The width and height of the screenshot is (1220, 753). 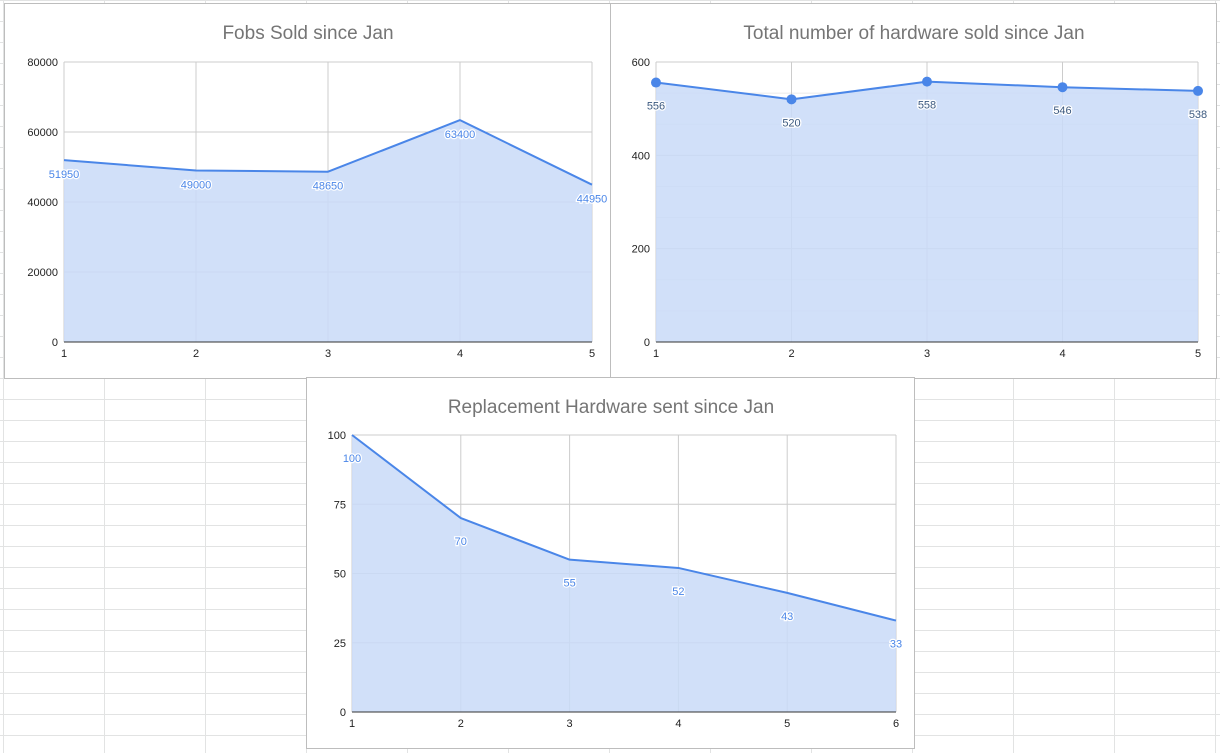 What do you see at coordinates (896, 724) in the screenshot?
I see `x-tick-label: 6` at bounding box center [896, 724].